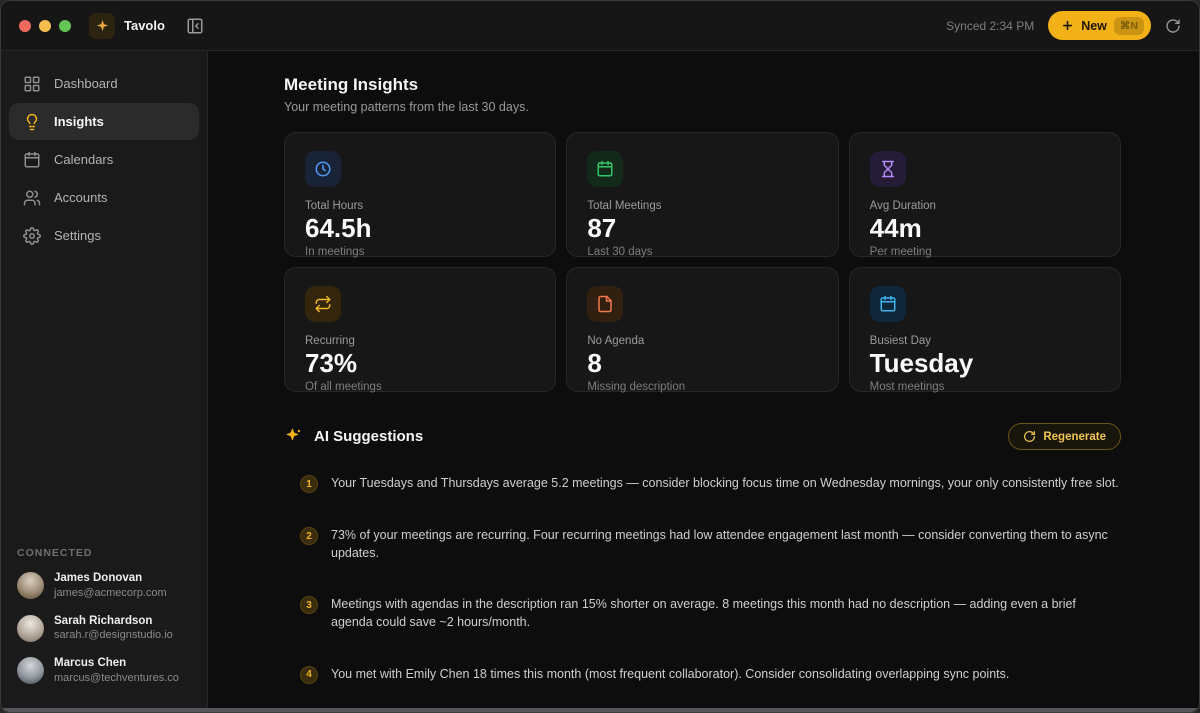 The image size is (1200, 713). I want to click on regenerate-label: Regenerate, so click(1074, 436).